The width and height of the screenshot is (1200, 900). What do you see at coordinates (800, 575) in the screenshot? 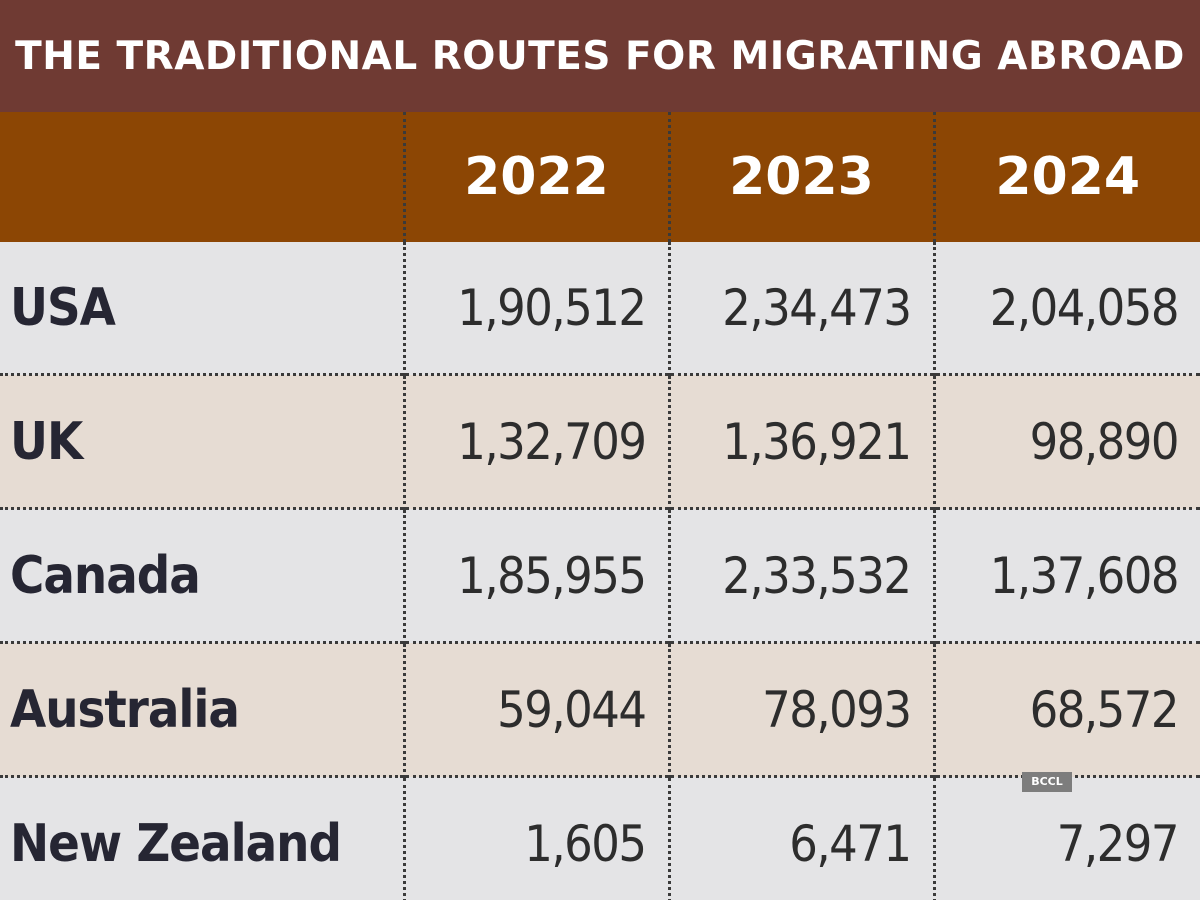
I see `table-cell: 2,33,532` at bounding box center [800, 575].